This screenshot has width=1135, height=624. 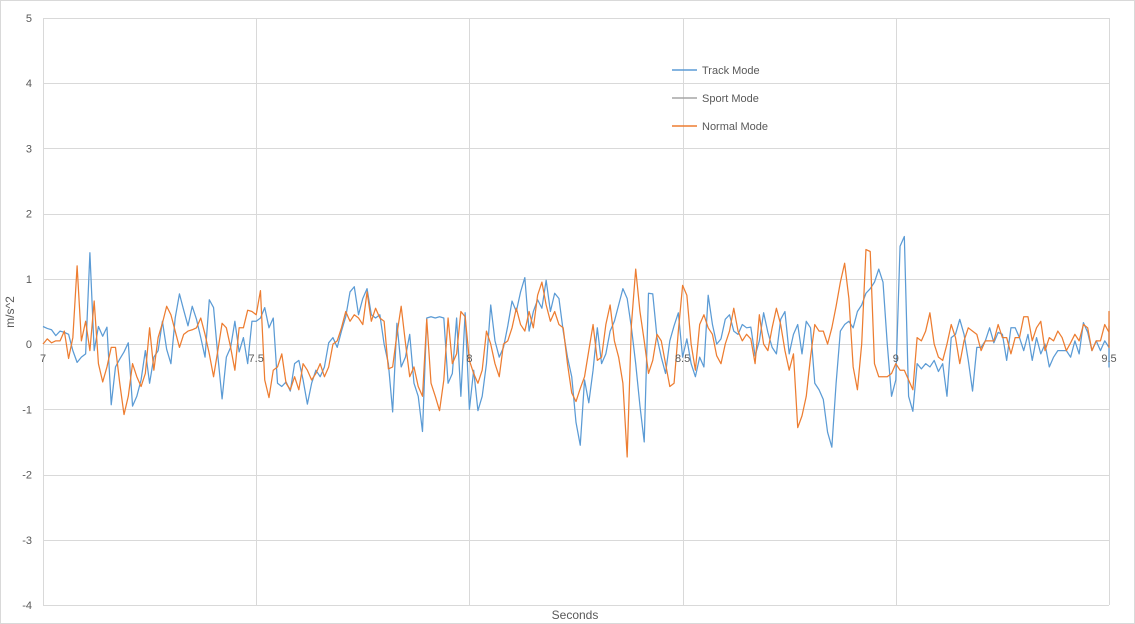 What do you see at coordinates (256, 359) in the screenshot?
I see `x-tick-label: 7.5` at bounding box center [256, 359].